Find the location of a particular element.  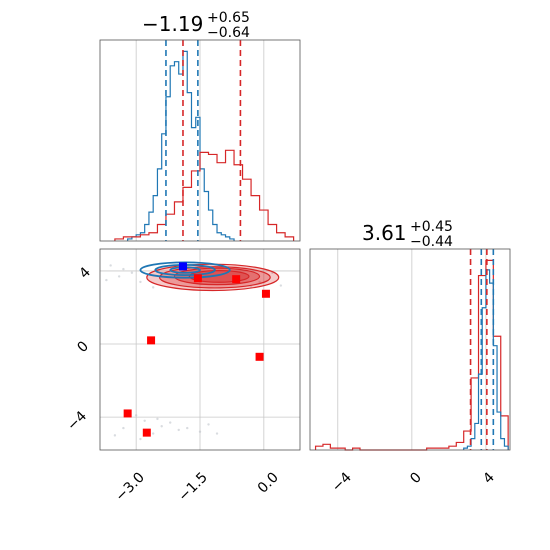

x-tick-label: −4 is located at coordinates (342, 482).